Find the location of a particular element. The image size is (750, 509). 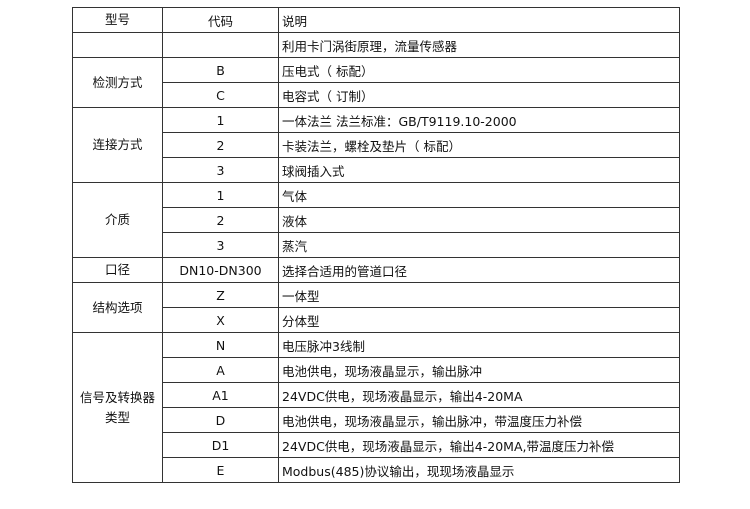

group-label: 结构选项 is located at coordinates (117, 307).